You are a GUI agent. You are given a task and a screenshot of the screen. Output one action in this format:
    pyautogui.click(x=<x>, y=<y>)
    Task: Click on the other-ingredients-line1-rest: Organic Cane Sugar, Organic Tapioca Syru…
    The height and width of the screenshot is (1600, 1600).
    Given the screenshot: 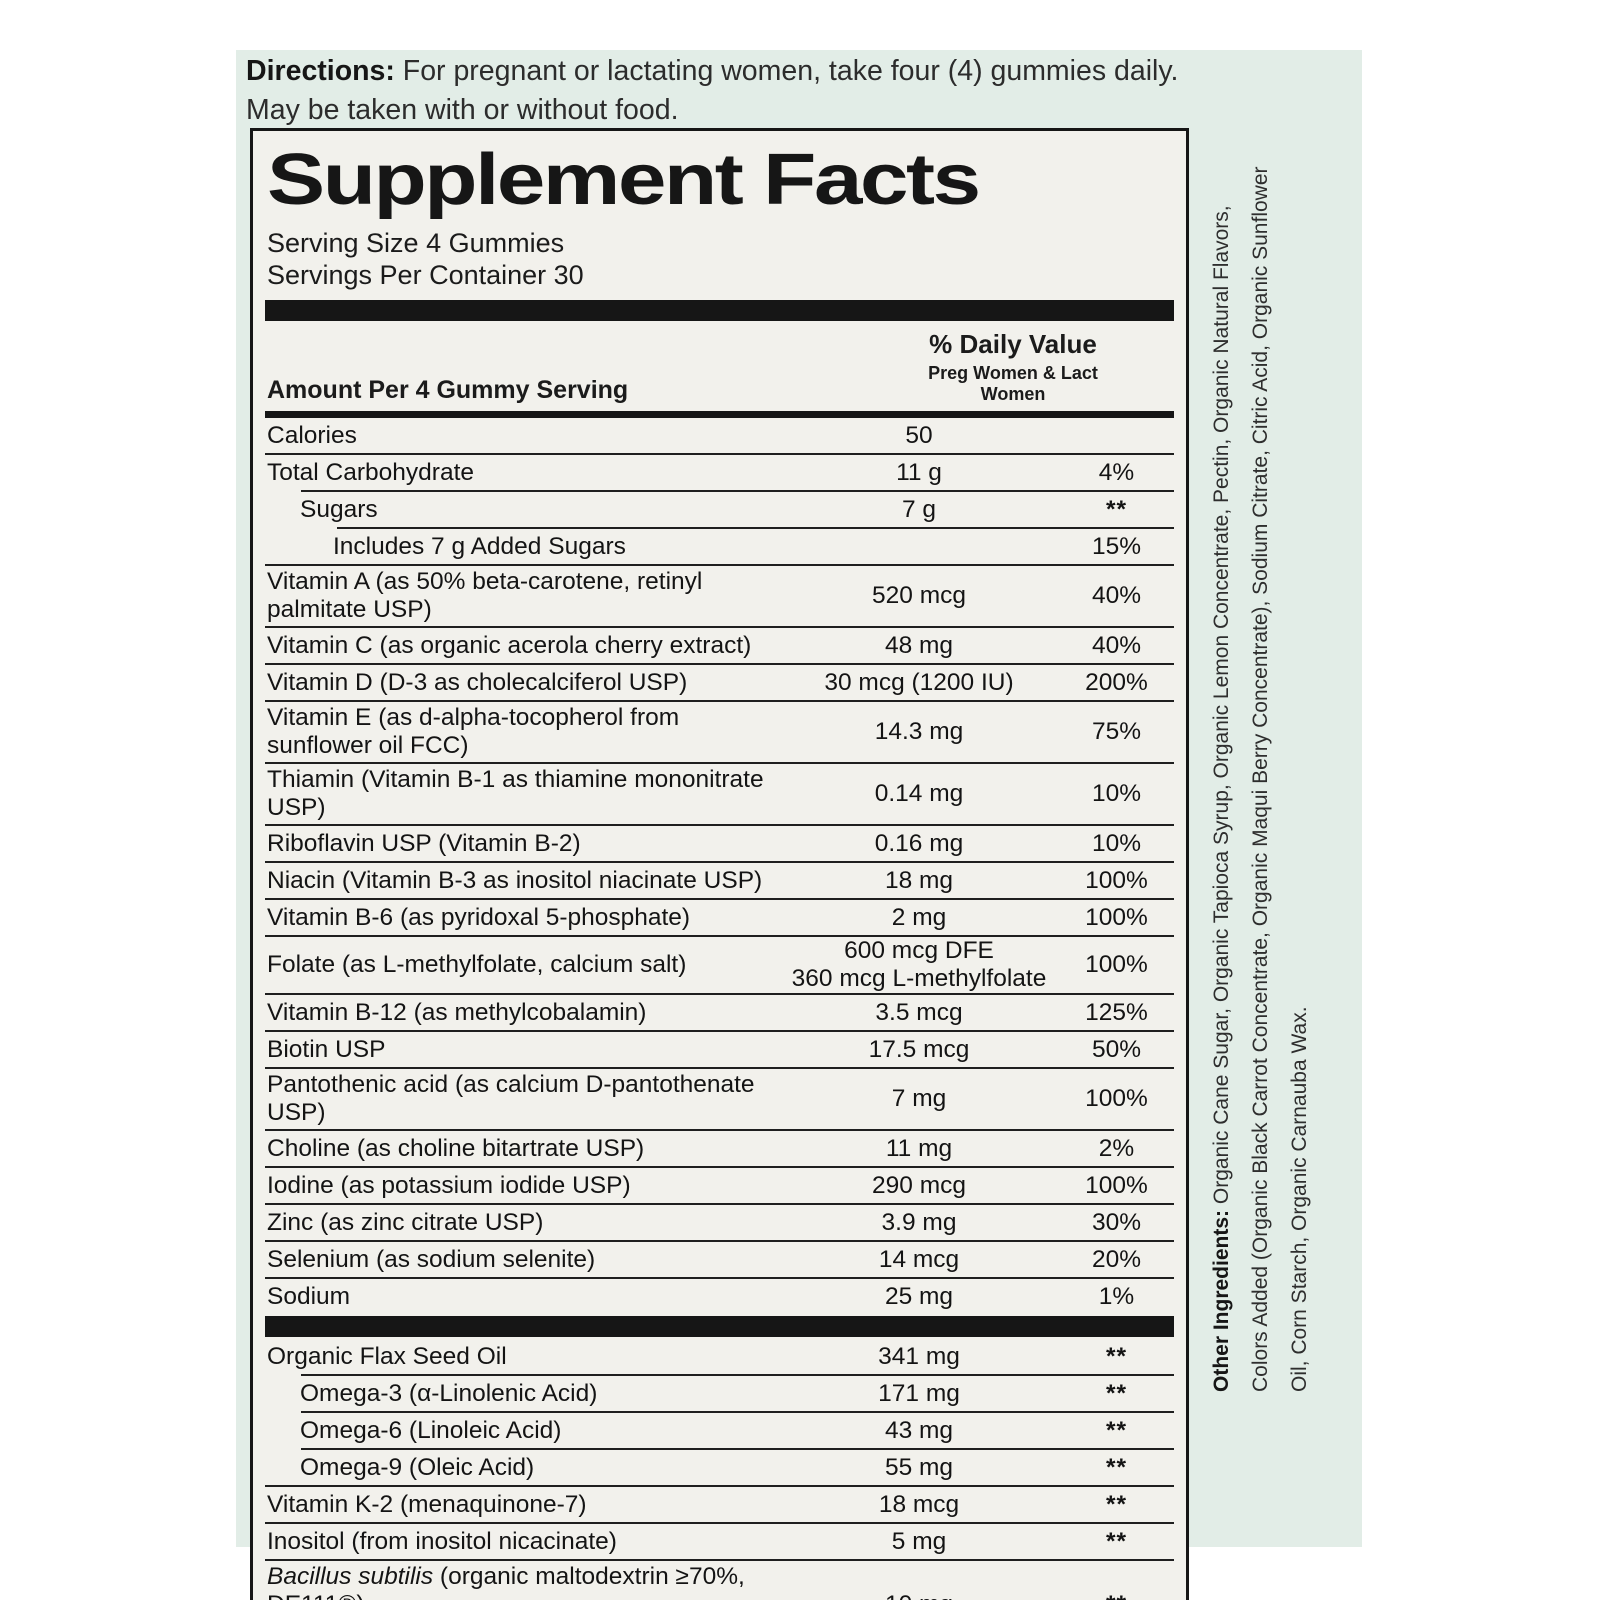 What is the action you would take?
    pyautogui.click(x=1221, y=707)
    